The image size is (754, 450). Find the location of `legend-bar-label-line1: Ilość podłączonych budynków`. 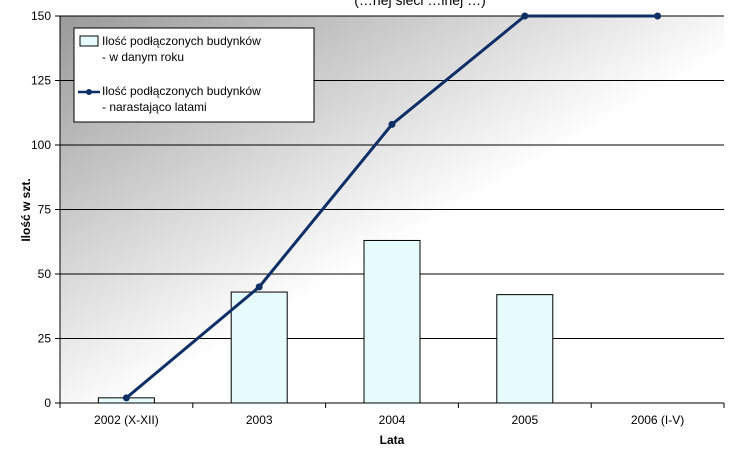

legend-bar-label-line1: Ilość podłączonych budynków is located at coordinates (181, 41).